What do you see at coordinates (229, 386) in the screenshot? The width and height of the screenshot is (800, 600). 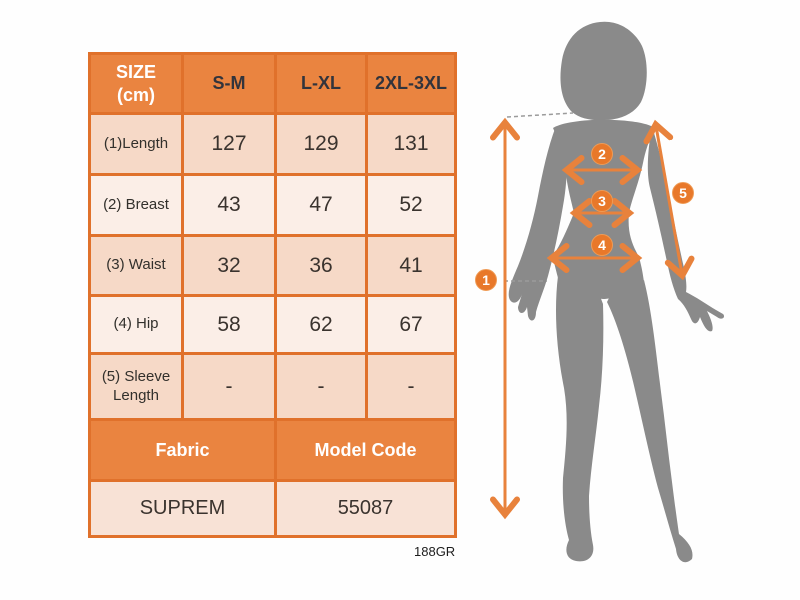 I see `sleeve-sm: -` at bounding box center [229, 386].